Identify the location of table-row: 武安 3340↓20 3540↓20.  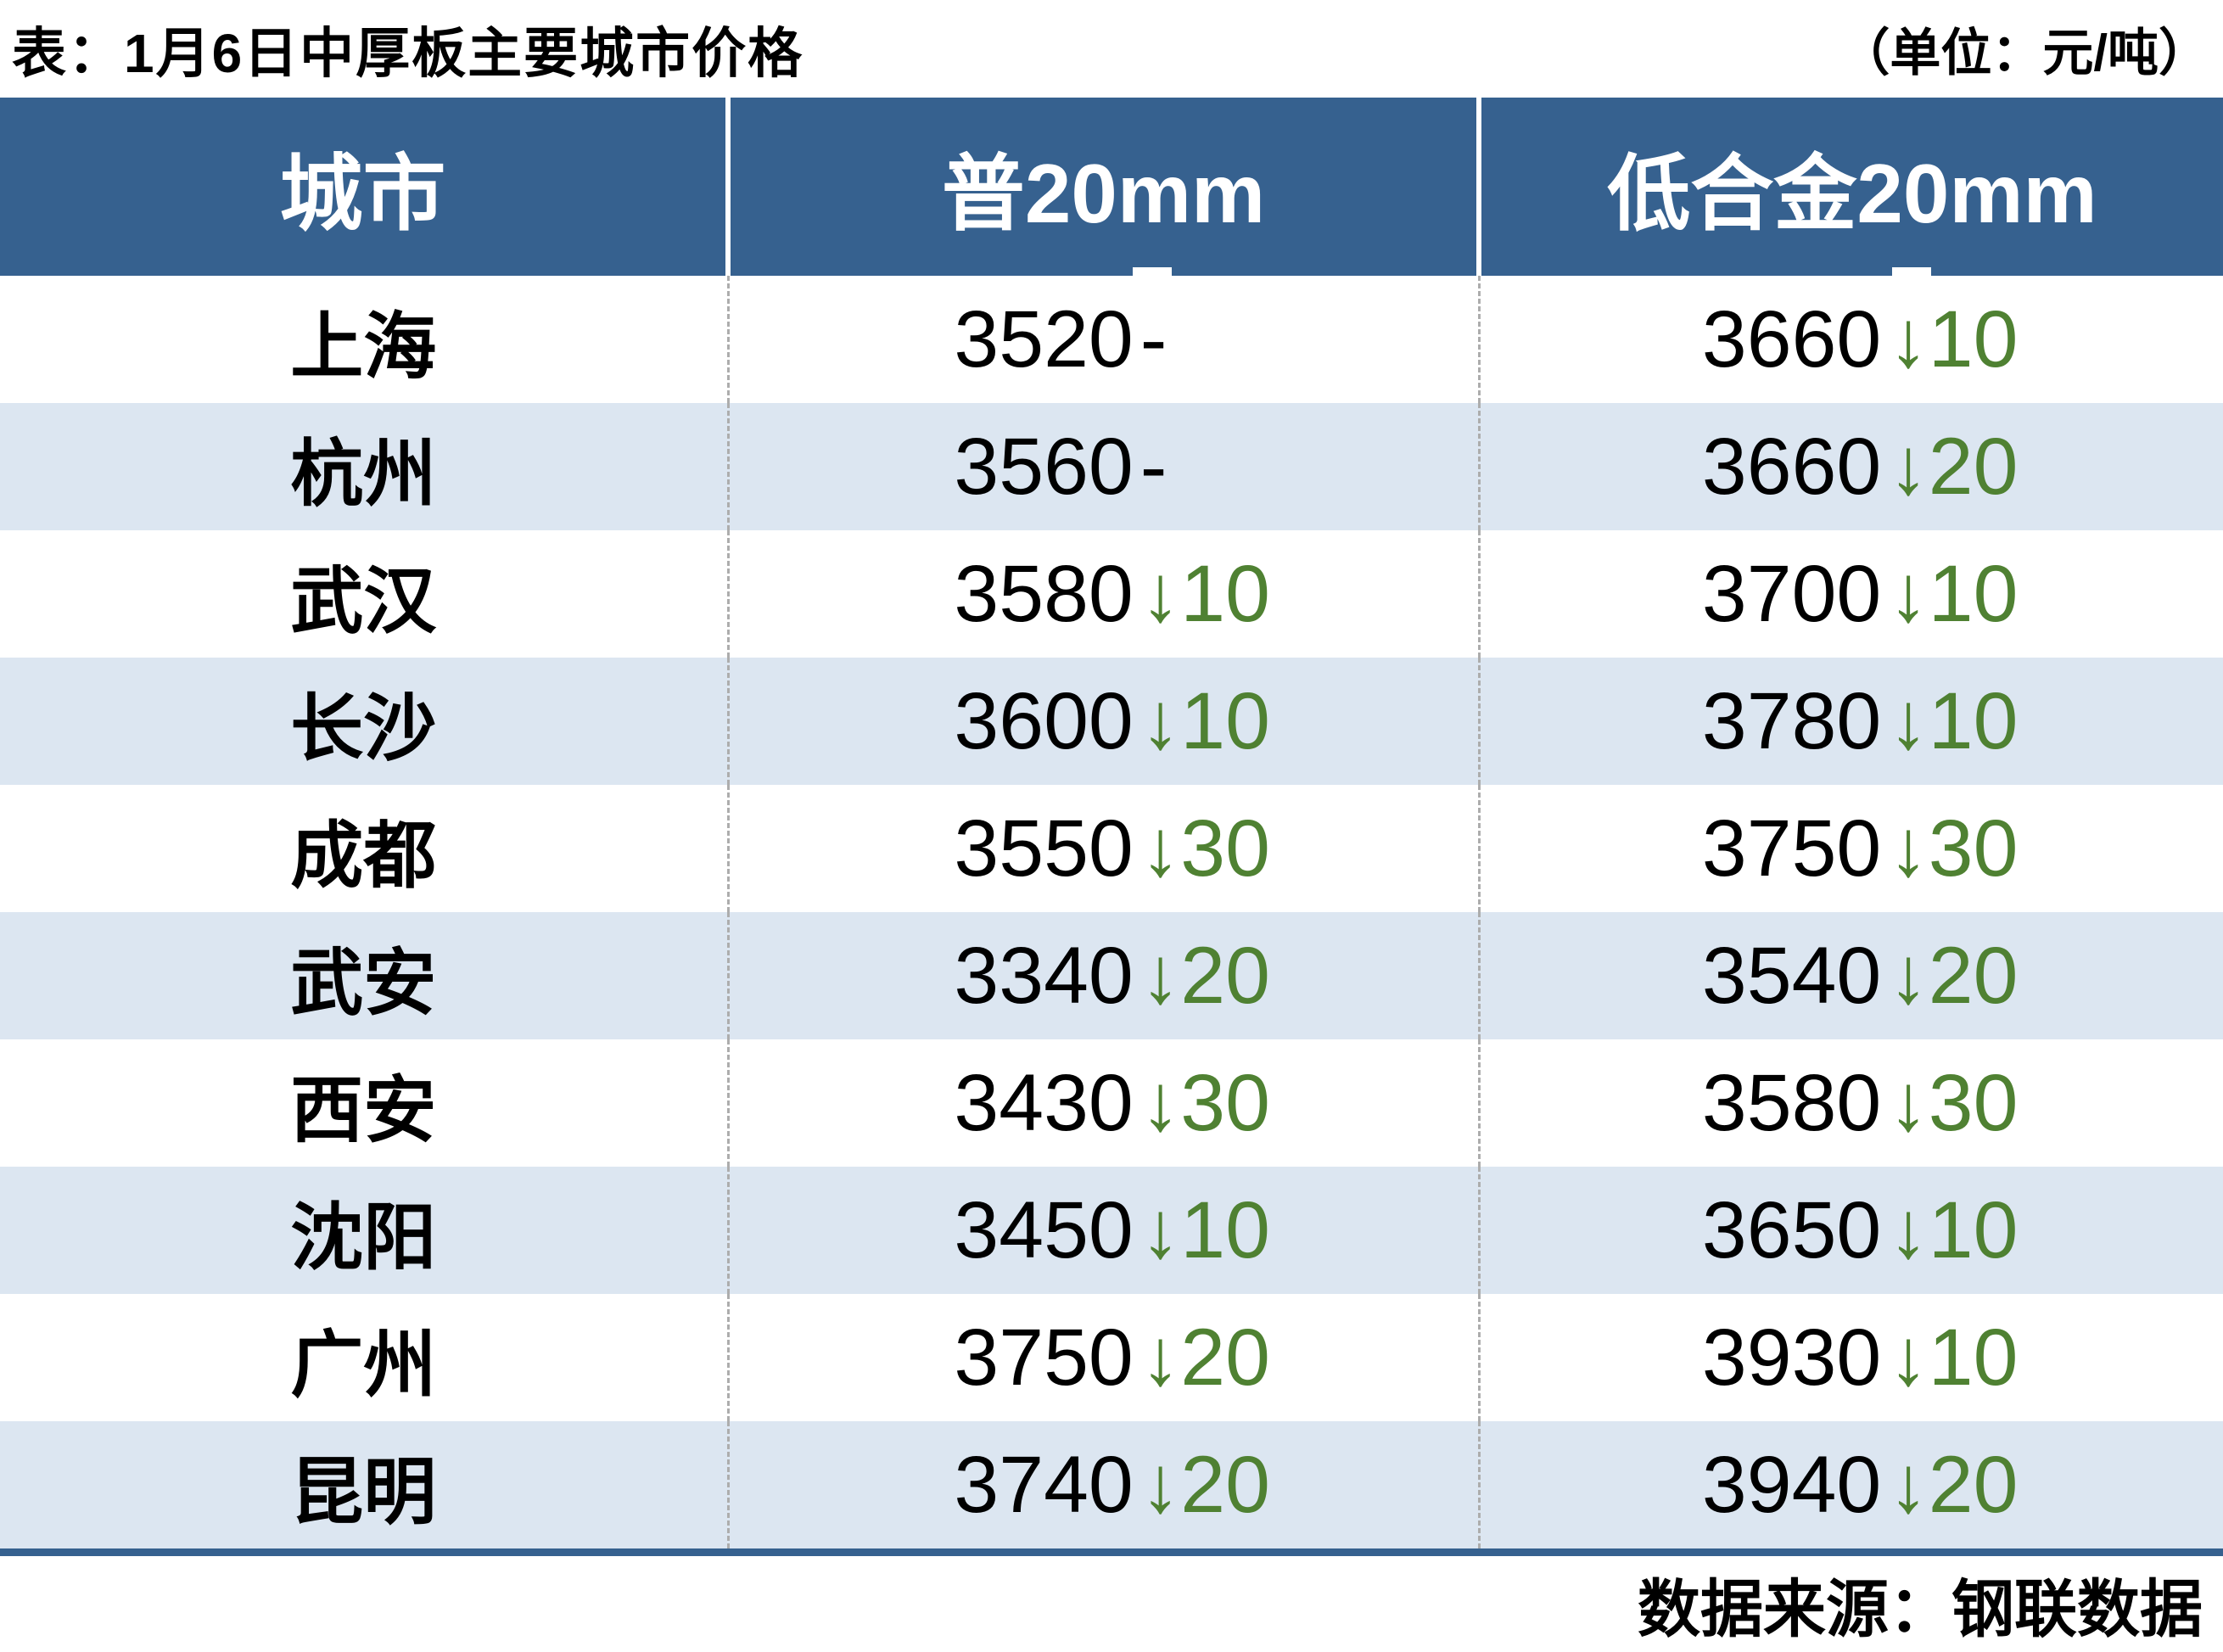
(1111, 976).